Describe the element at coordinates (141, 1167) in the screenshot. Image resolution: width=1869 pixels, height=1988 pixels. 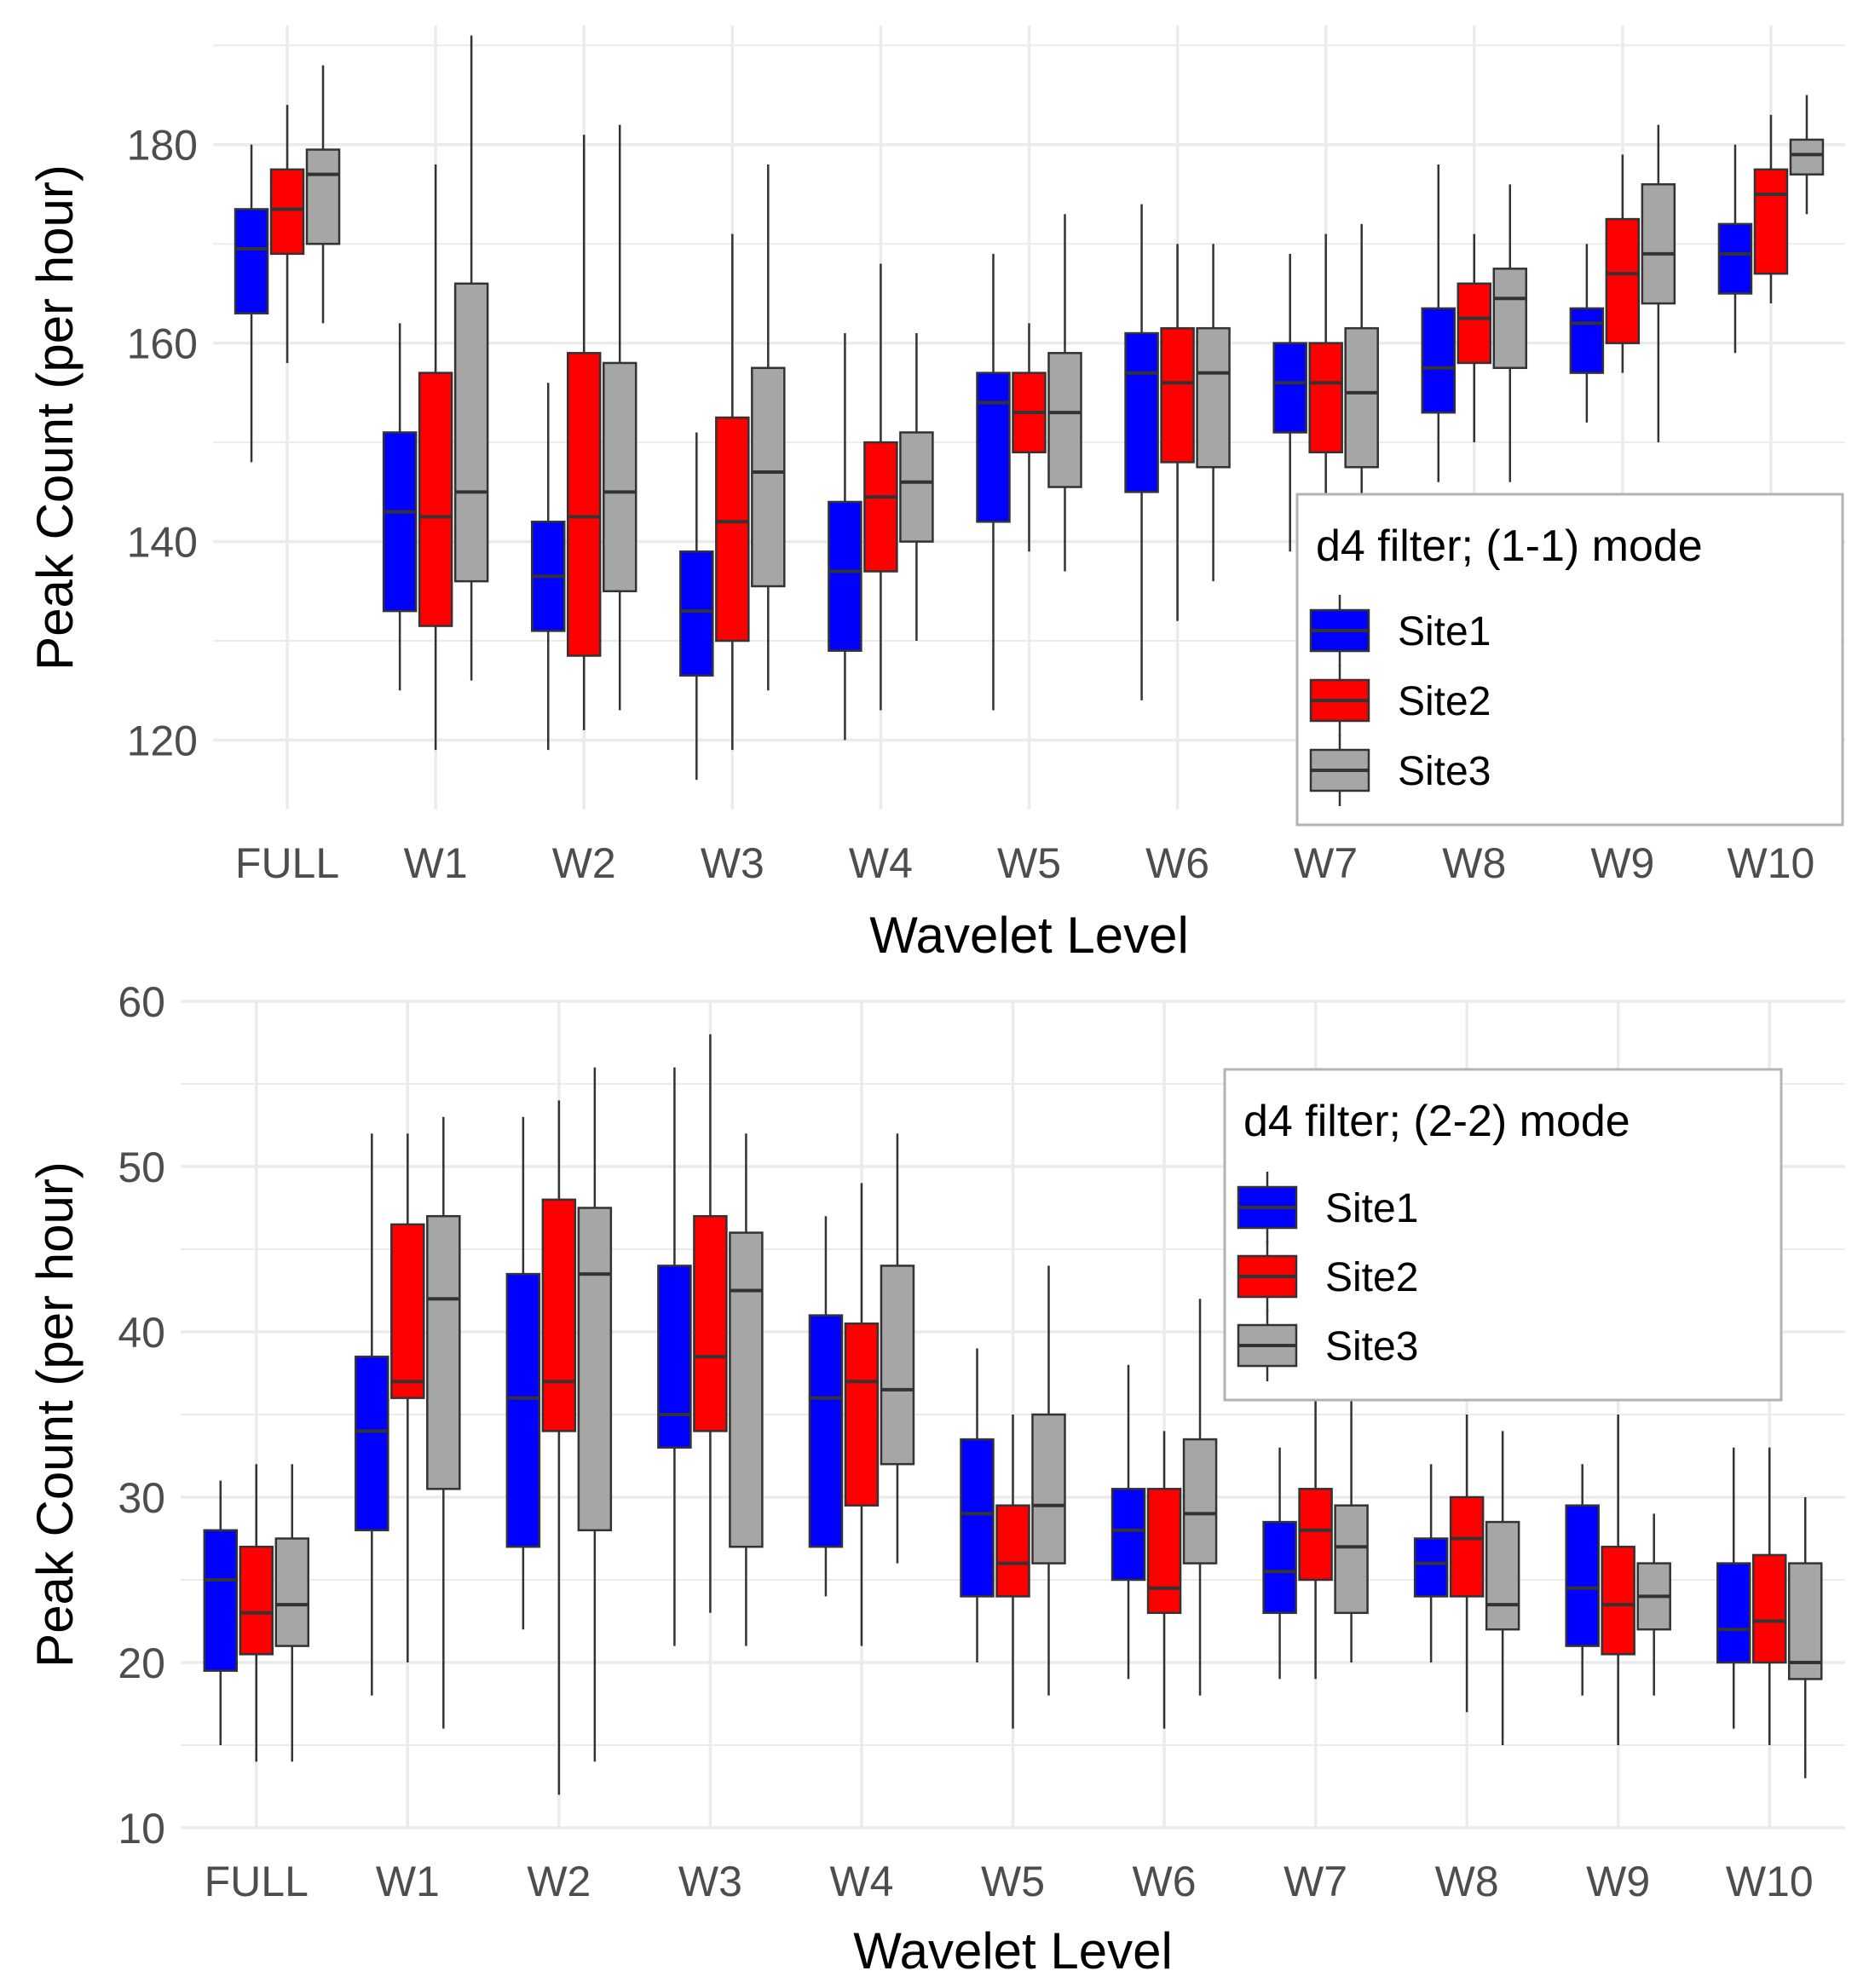
I see `y-tick-label: 50` at that location.